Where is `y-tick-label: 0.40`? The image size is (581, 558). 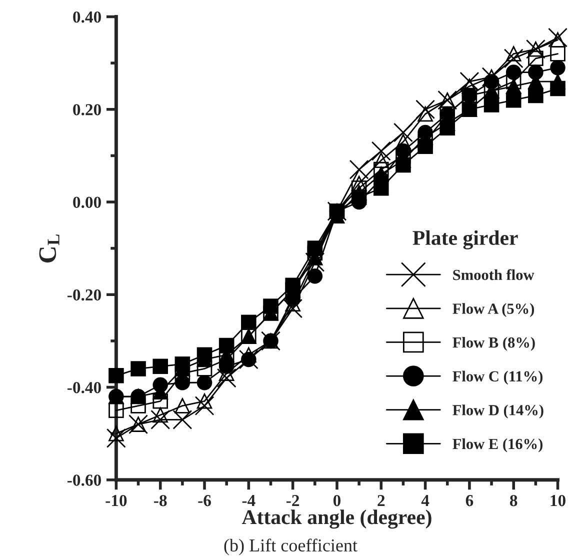 y-tick-label: 0.40 is located at coordinates (87, 17).